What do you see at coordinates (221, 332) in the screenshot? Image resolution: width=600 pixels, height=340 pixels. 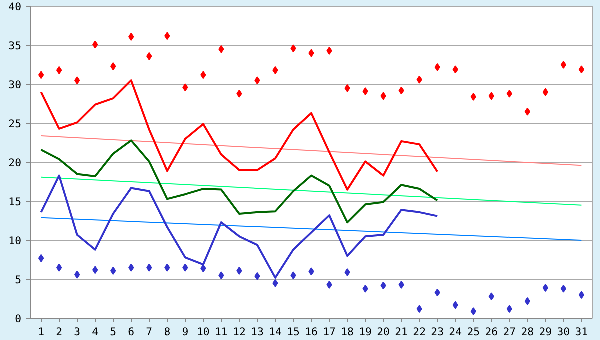 I see `x-tick-label: 11` at bounding box center [221, 332].